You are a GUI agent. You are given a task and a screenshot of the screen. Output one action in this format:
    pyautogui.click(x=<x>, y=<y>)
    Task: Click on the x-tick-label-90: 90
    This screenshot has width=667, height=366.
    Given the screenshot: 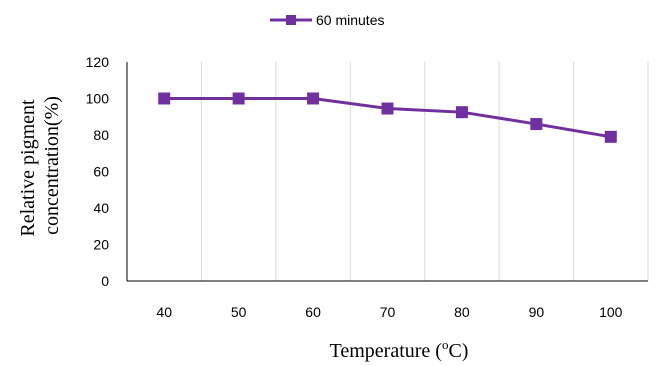 What is the action you would take?
    pyautogui.click(x=537, y=312)
    